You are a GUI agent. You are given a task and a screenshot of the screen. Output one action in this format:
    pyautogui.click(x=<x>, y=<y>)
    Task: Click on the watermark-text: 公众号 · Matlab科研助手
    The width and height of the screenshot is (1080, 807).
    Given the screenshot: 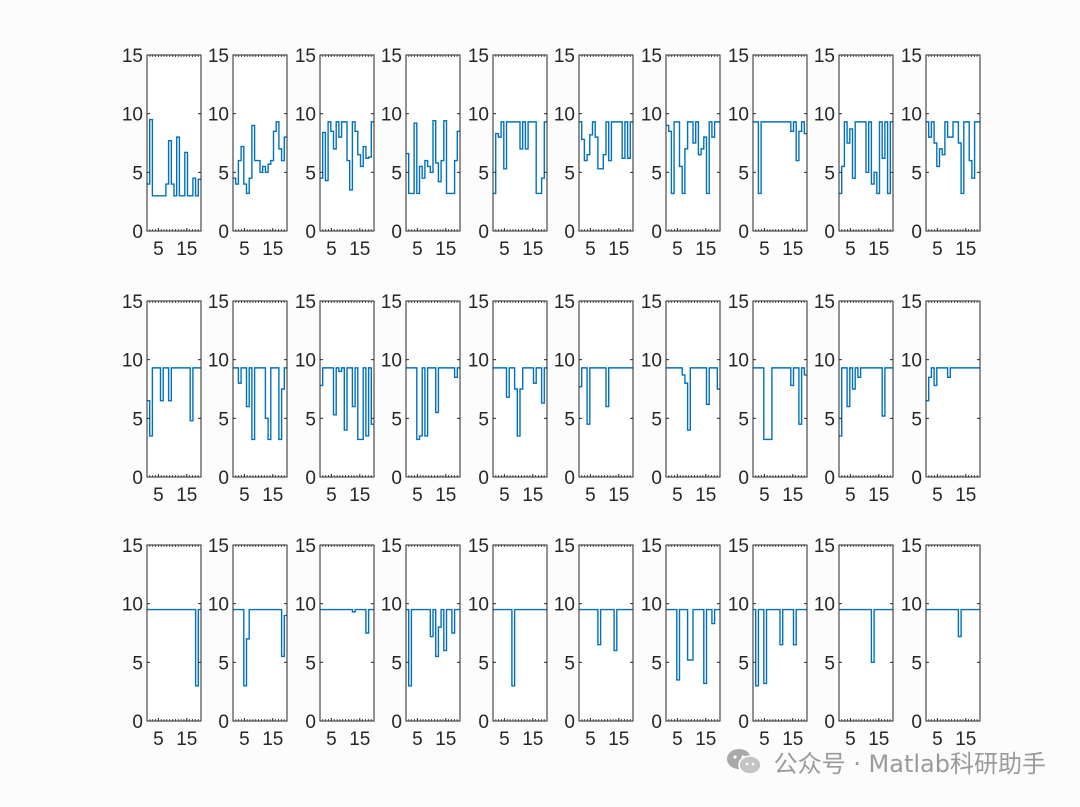 What is the action you would take?
    pyautogui.click(x=909, y=764)
    